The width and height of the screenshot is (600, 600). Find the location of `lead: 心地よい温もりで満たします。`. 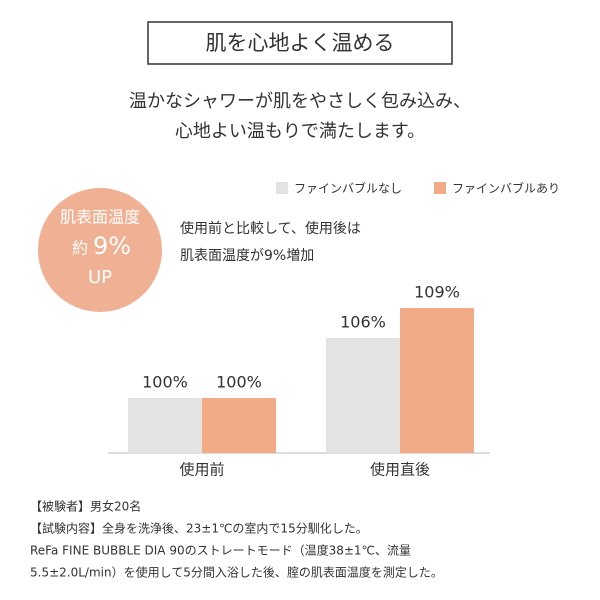

lead: 心地よい温もりで満たします。 is located at coordinates (300, 131).